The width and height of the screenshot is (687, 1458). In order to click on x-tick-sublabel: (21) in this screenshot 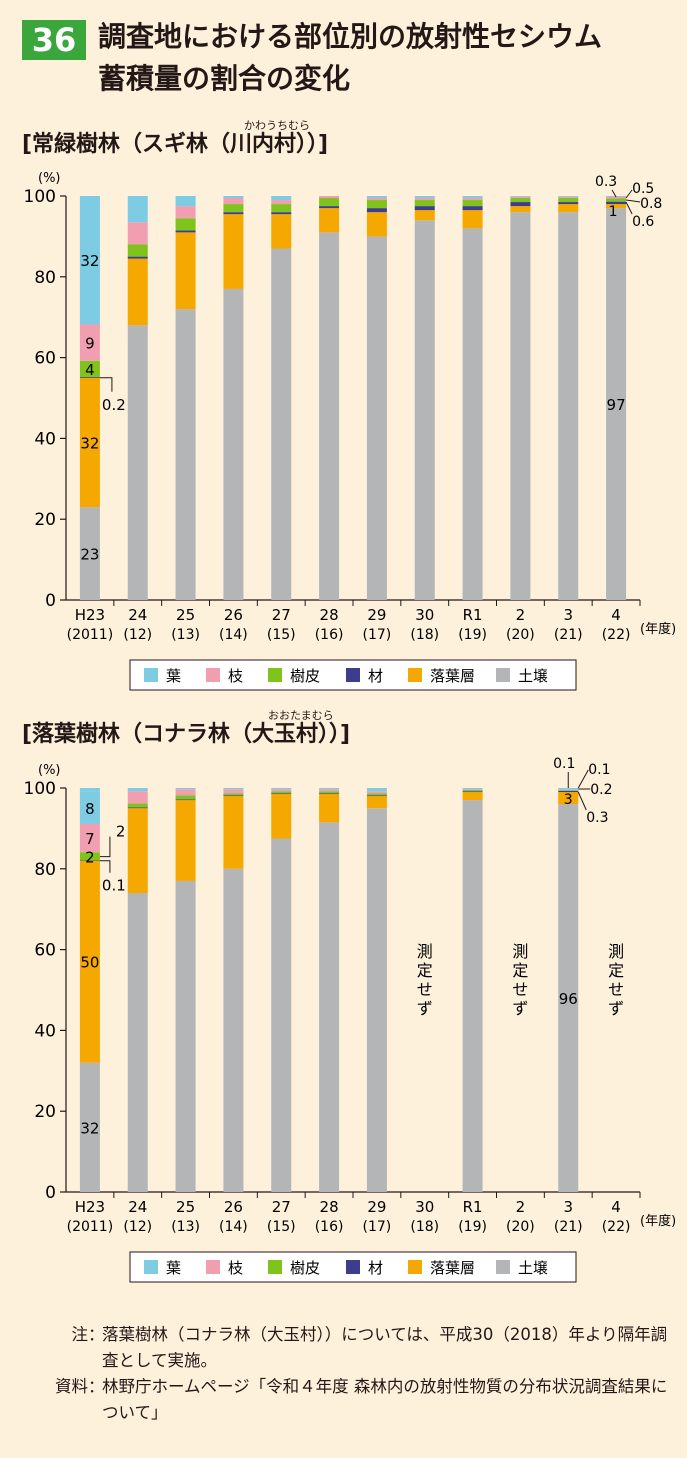, I will do `click(568, 635)`.